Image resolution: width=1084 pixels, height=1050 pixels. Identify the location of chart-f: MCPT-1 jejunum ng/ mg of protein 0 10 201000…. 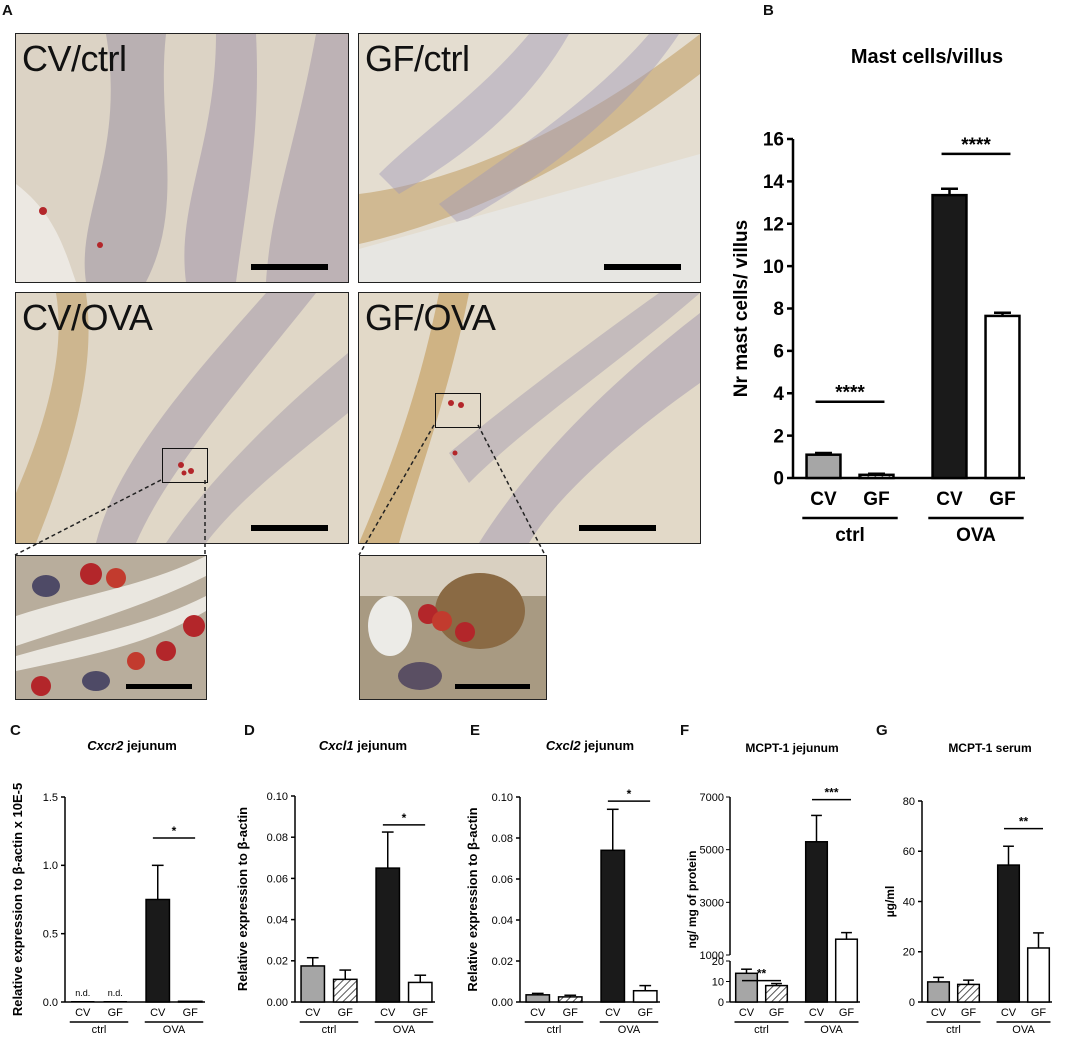
(772, 888).